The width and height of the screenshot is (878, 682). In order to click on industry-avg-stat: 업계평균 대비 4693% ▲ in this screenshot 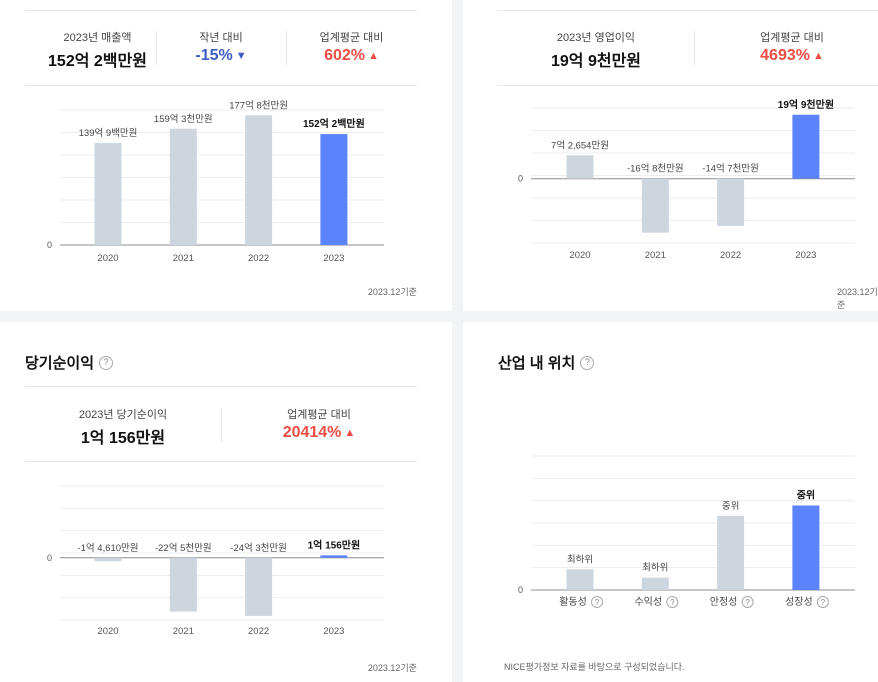, I will do `click(786, 47)`.